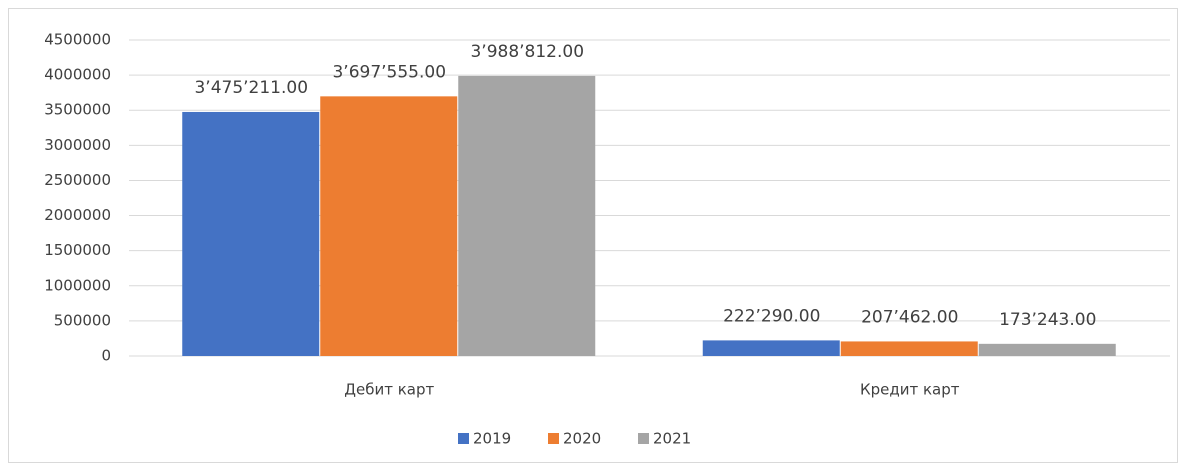  What do you see at coordinates (77, 180) in the screenshot?
I see `y-tick-label: 2500000` at bounding box center [77, 180].